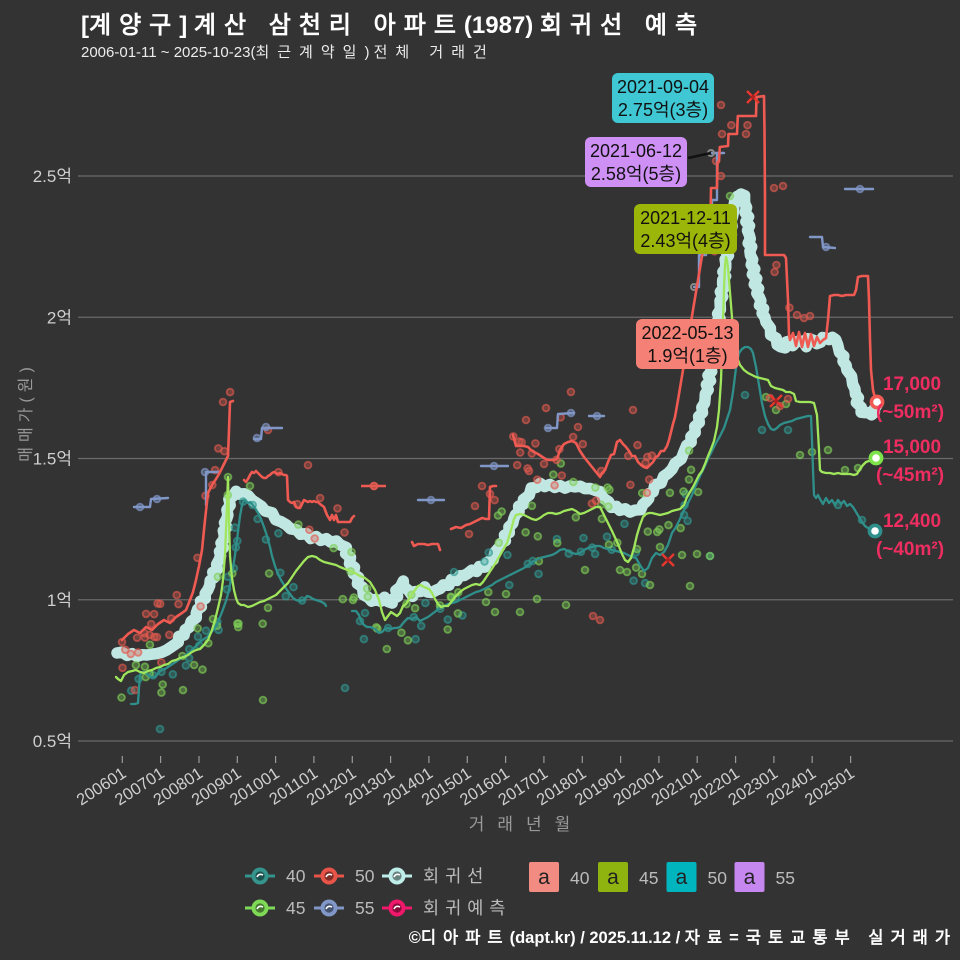 Image resolution: width=960 pixels, height=960 pixels. What do you see at coordinates (663, 110) in the screenshot?
I see `svg-text: 2.75억(3층)` at bounding box center [663, 110].